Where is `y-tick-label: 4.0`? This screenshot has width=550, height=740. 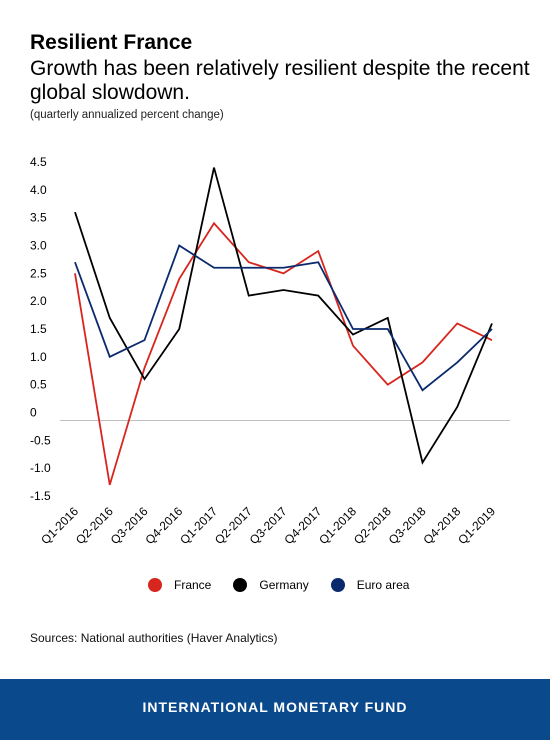 y-tick-label: 4.0 is located at coordinates (38, 190).